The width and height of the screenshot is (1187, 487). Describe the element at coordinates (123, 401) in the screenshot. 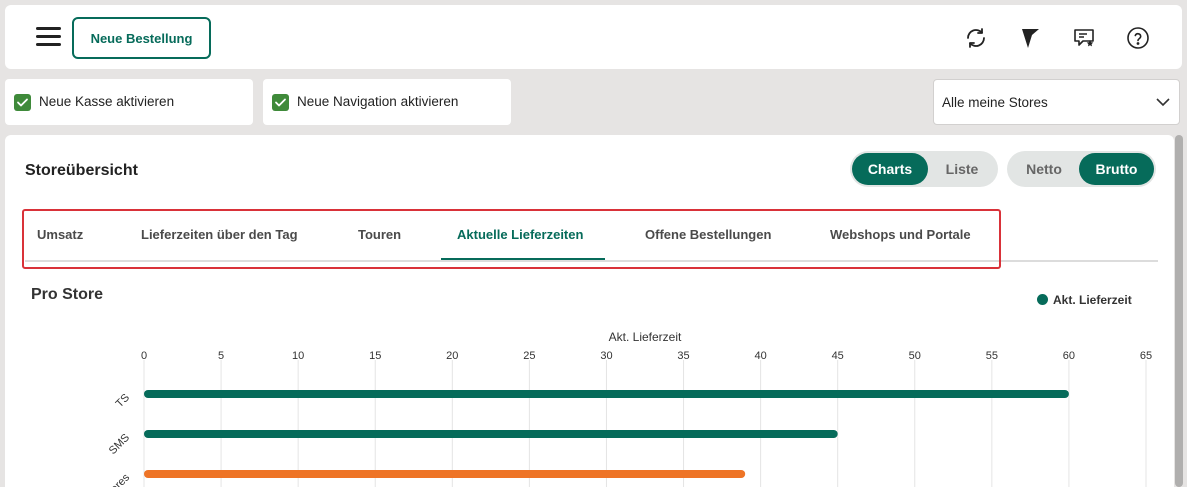

I see `y-tick-label: TS` at that location.